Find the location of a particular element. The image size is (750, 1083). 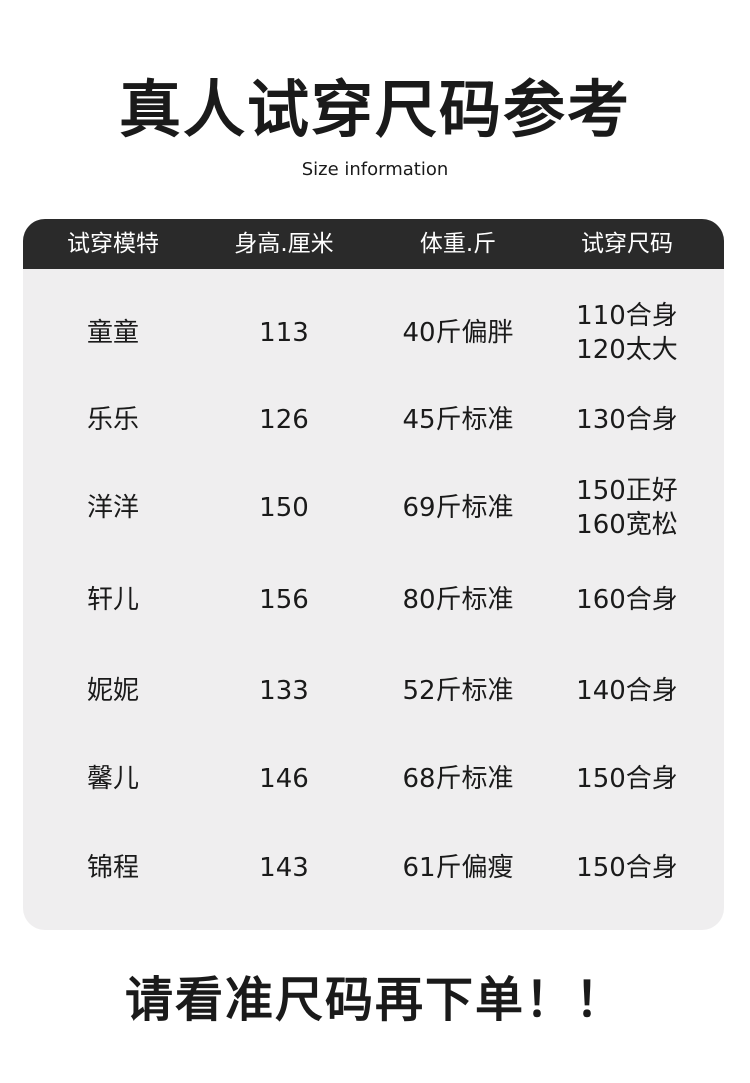

table-cell: 130合身 is located at coordinates (627, 420).